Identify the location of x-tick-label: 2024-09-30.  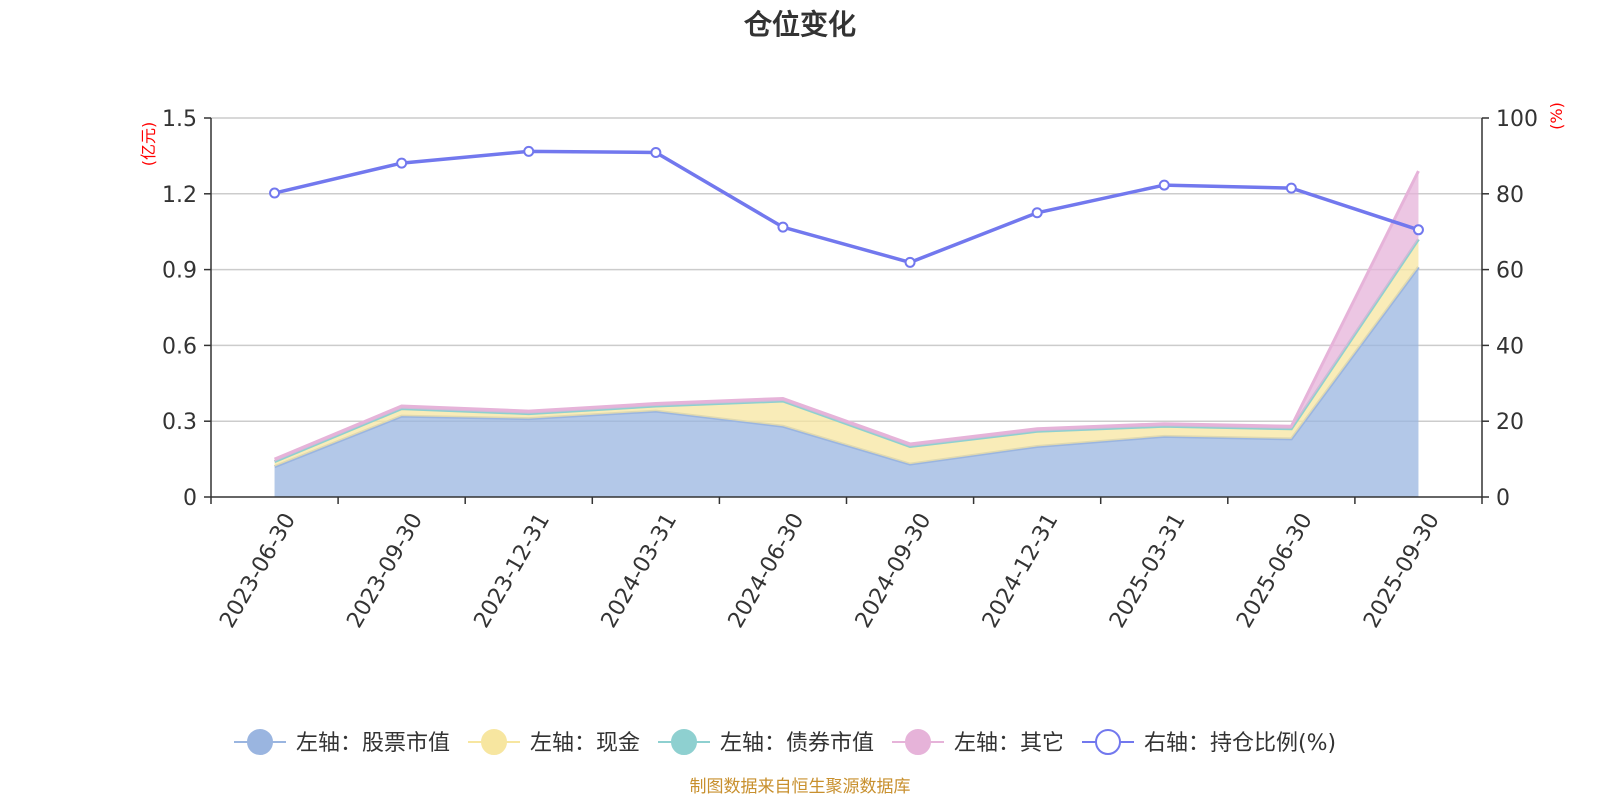
(894, 570).